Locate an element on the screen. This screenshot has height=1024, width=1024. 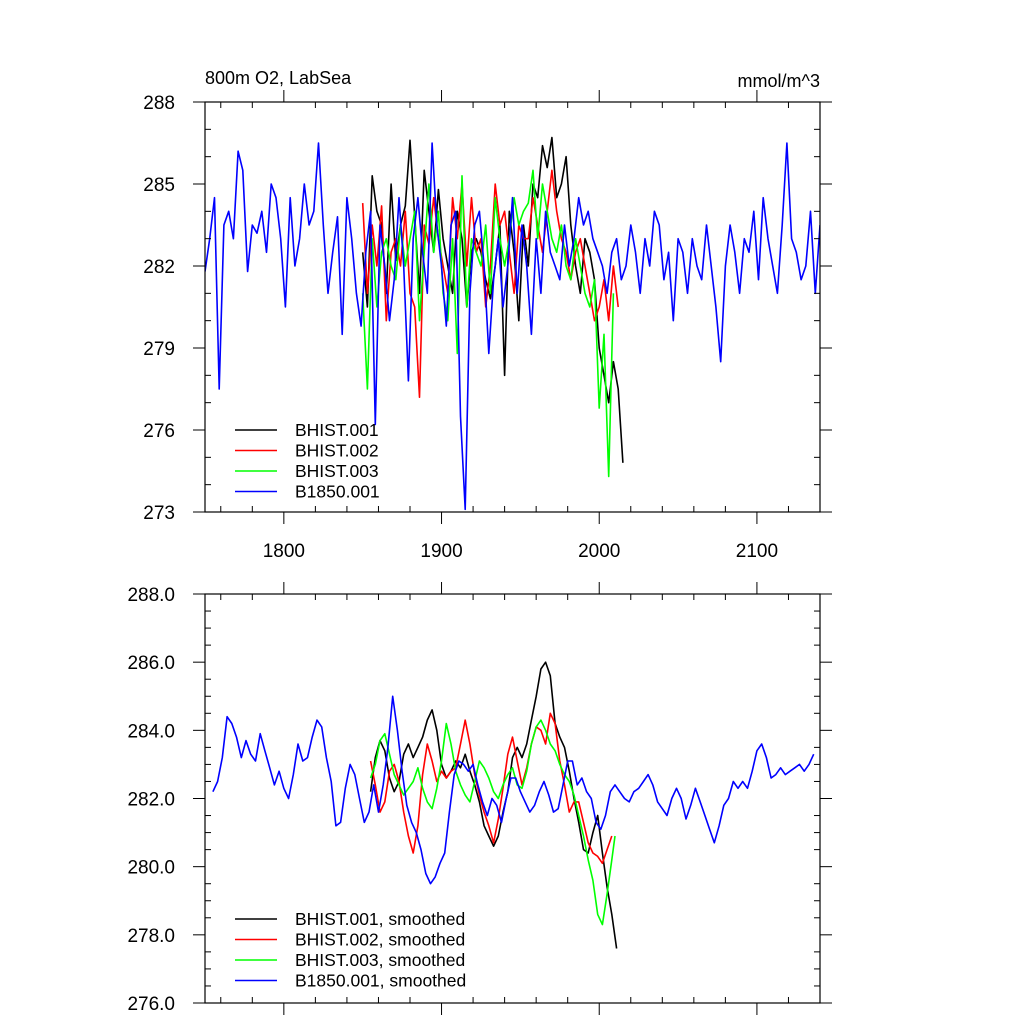
chart-1-legend-label-2: BHIST.002 is located at coordinates (337, 451).